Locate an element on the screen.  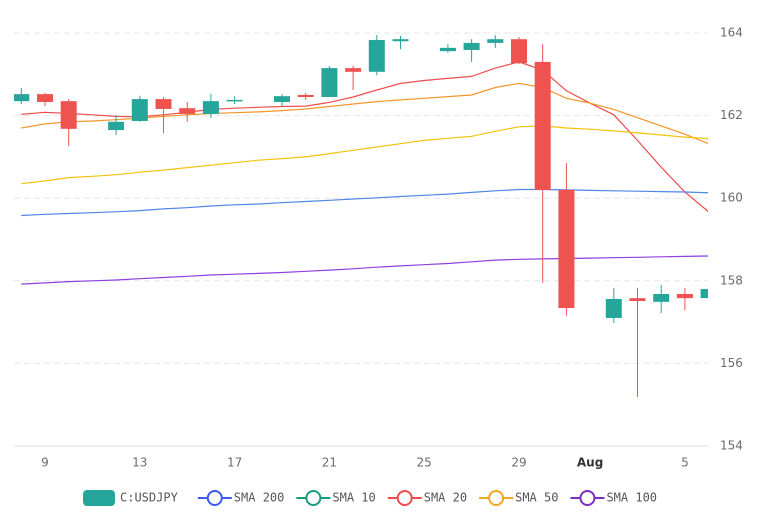
y-tick-label: 156 is located at coordinates (731, 363).